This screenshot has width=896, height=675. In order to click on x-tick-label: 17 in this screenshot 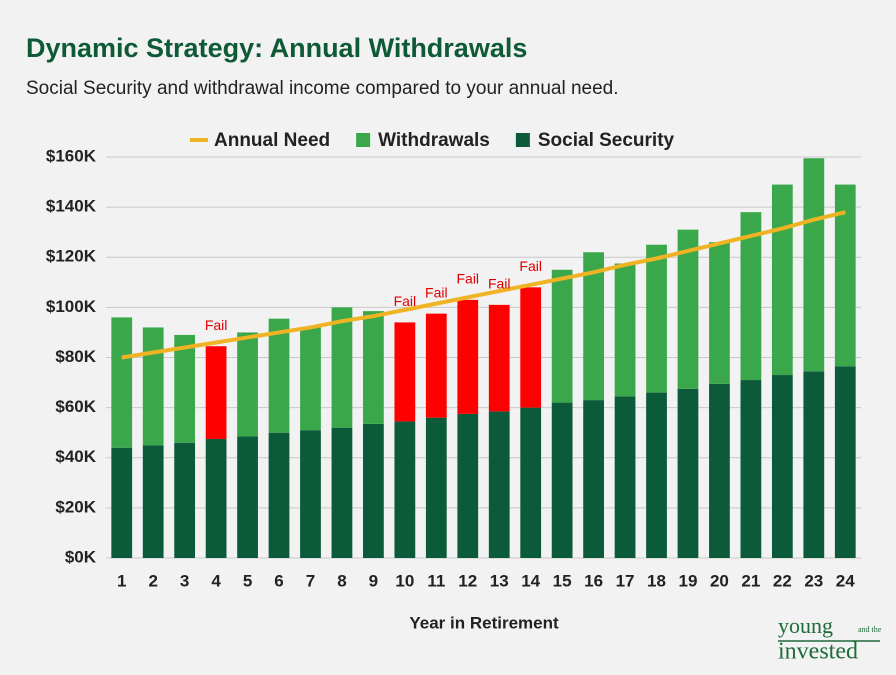, I will do `click(625, 580)`.